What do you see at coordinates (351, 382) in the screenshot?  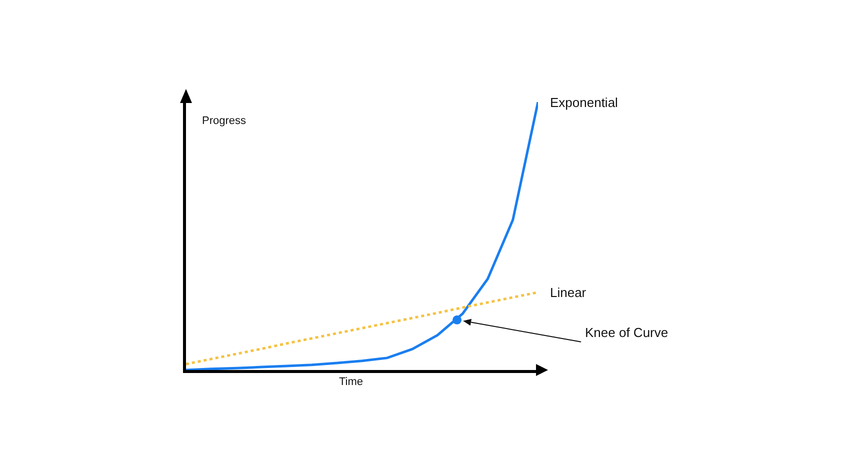 I see `x-axis-title: Time` at bounding box center [351, 382].